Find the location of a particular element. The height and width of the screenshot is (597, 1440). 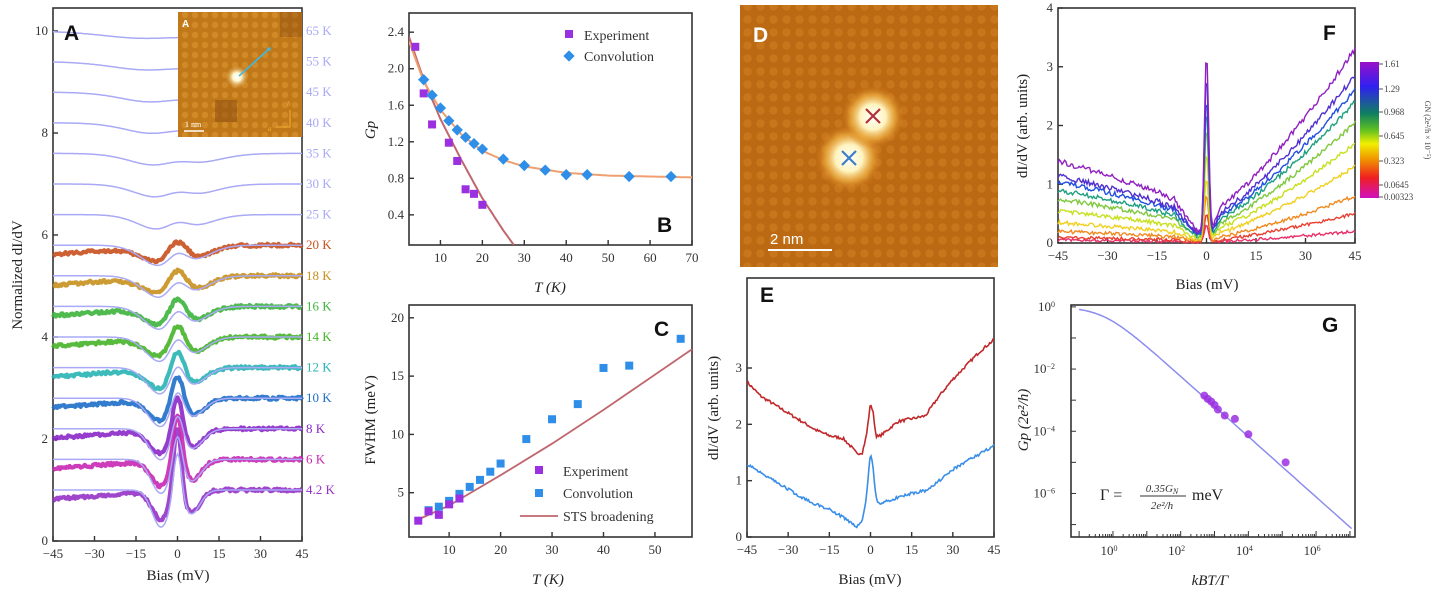

series-label: 6 K is located at coordinates (316, 458).